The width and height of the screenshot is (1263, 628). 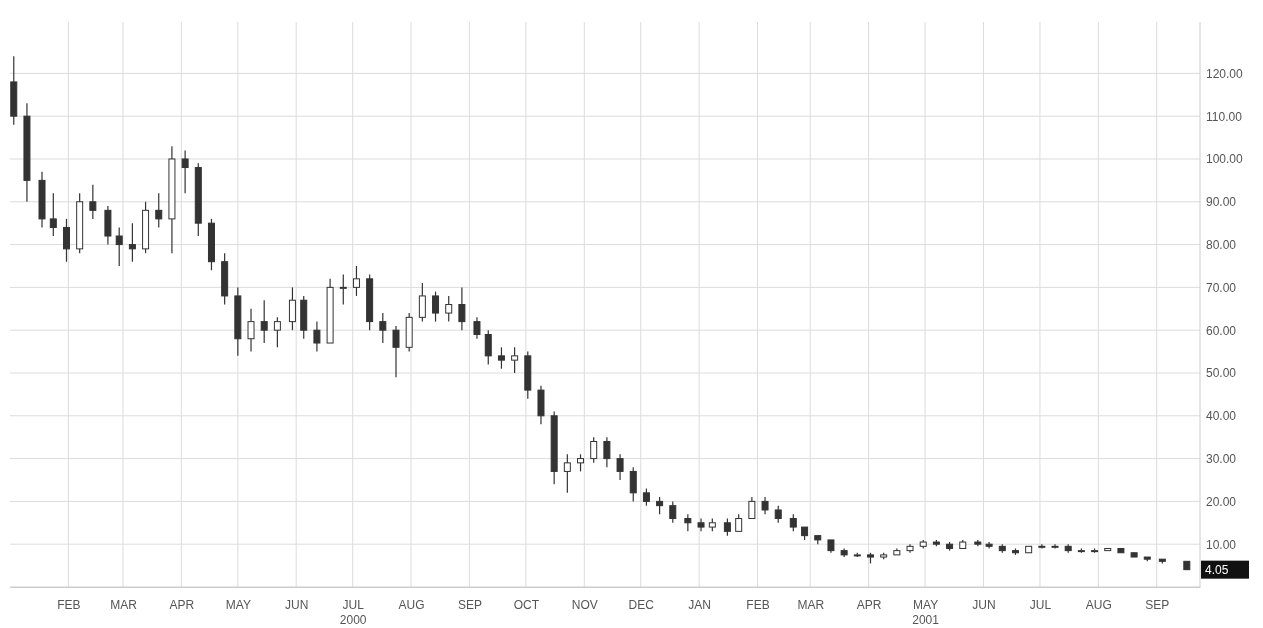 I want to click on y-tick-label: 40.00, so click(x=1221, y=416).